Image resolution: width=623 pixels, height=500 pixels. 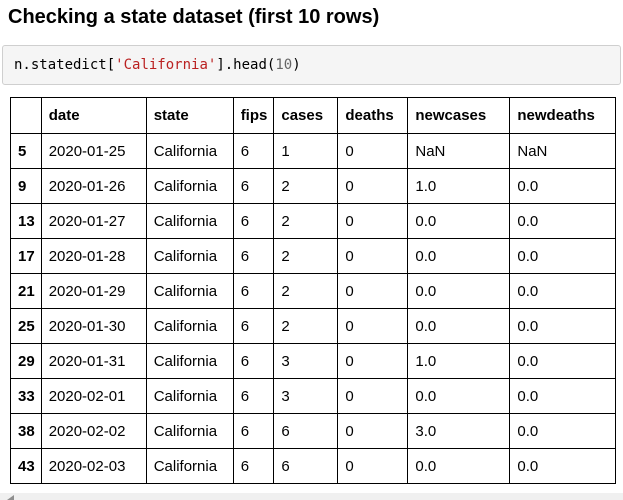 I want to click on horizontal-scrollbar, so click(x=311, y=496).